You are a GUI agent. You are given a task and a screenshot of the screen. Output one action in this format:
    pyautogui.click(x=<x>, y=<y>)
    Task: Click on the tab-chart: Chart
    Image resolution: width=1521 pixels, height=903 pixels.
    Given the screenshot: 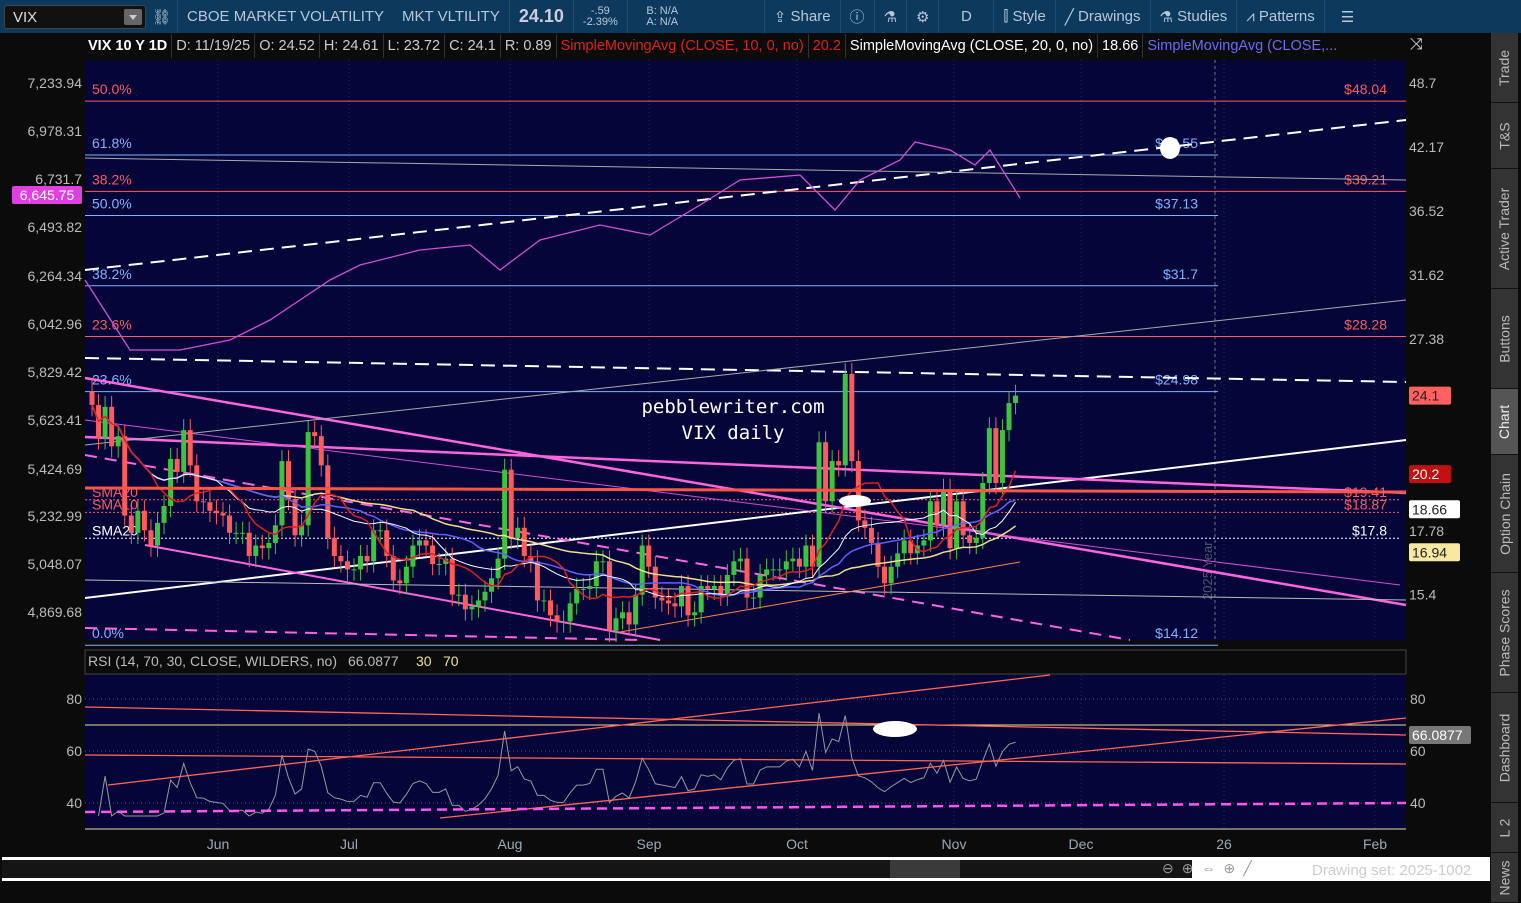 What is the action you would take?
    pyautogui.click(x=1504, y=422)
    